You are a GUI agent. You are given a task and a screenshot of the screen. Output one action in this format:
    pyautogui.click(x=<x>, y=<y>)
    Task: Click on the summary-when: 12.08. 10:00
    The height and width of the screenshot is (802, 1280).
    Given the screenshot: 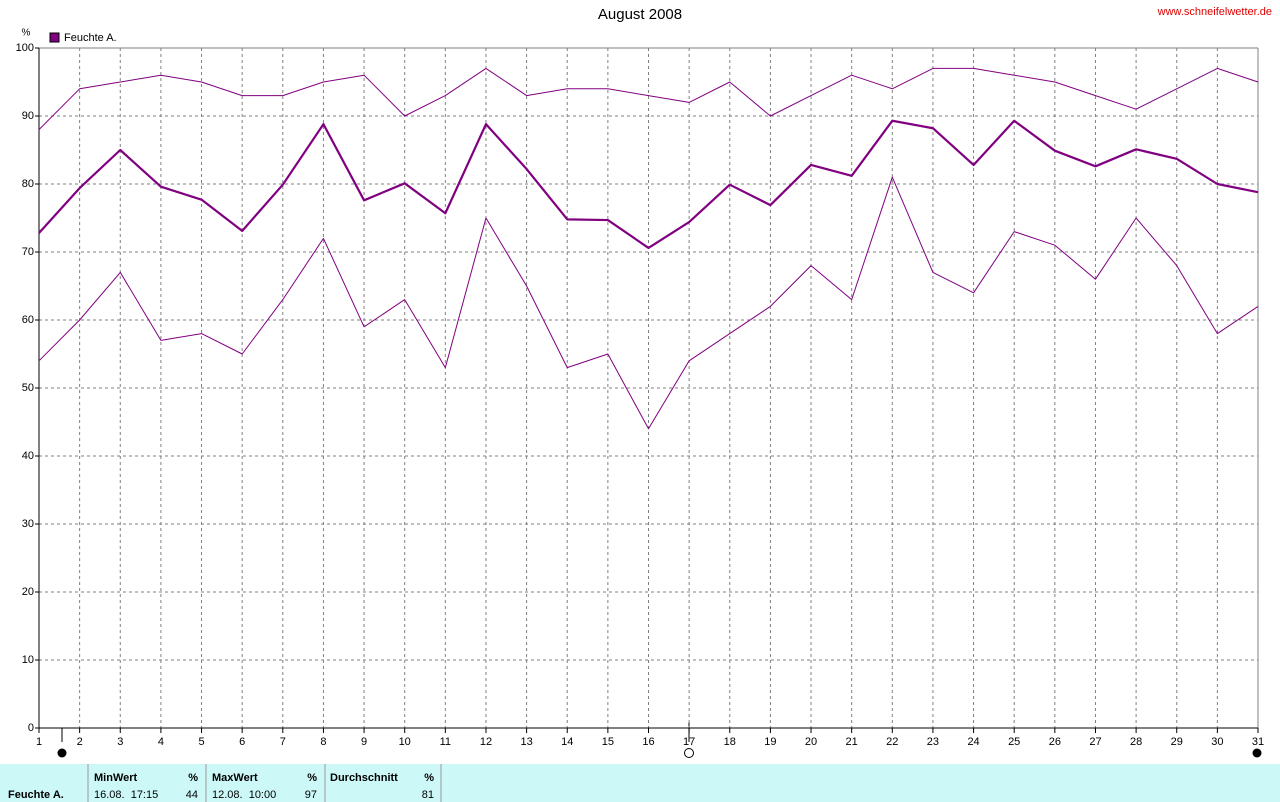 What is the action you would take?
    pyautogui.click(x=244, y=795)
    